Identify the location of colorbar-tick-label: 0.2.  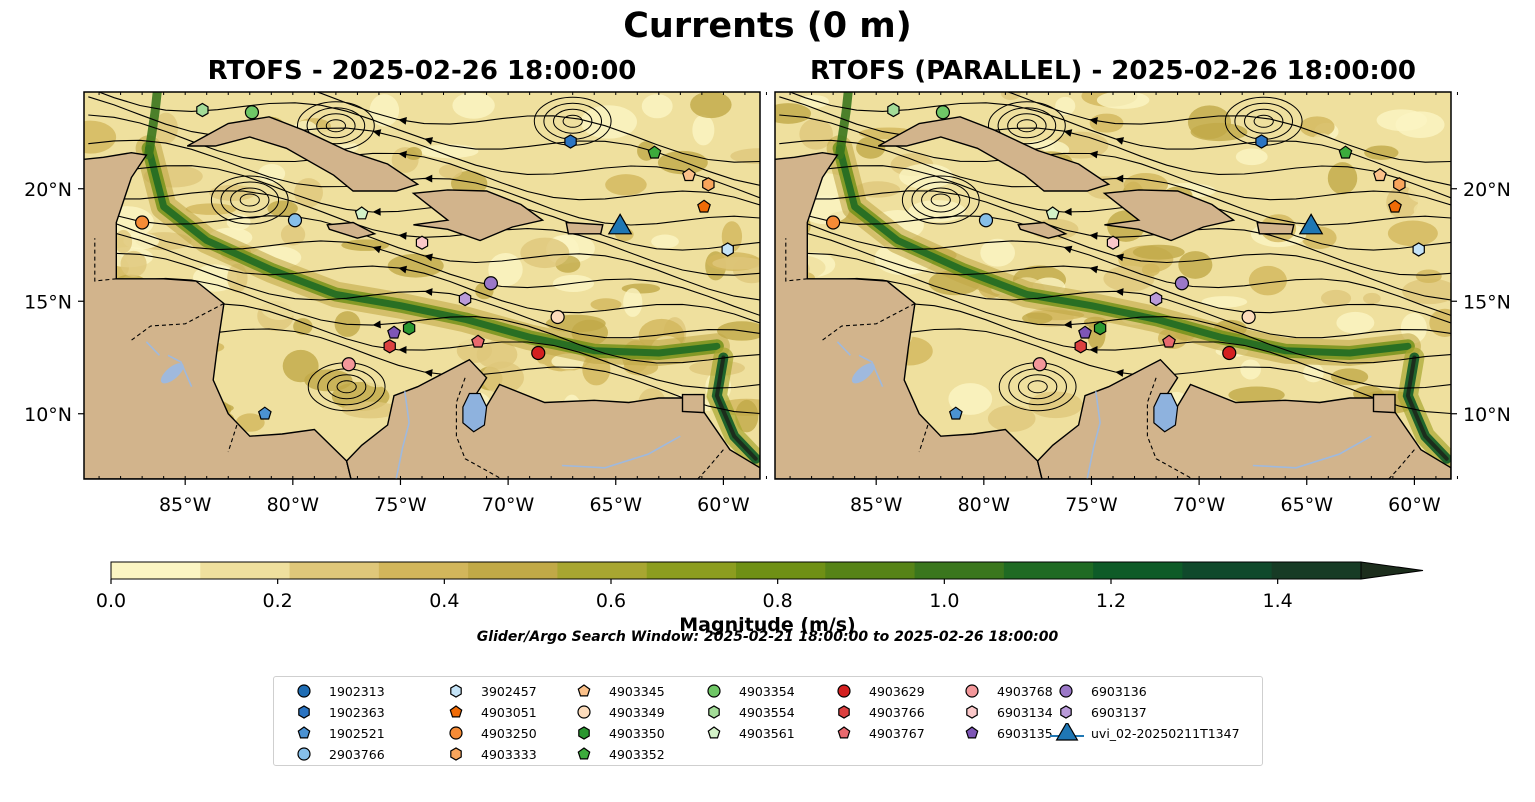
(278, 601).